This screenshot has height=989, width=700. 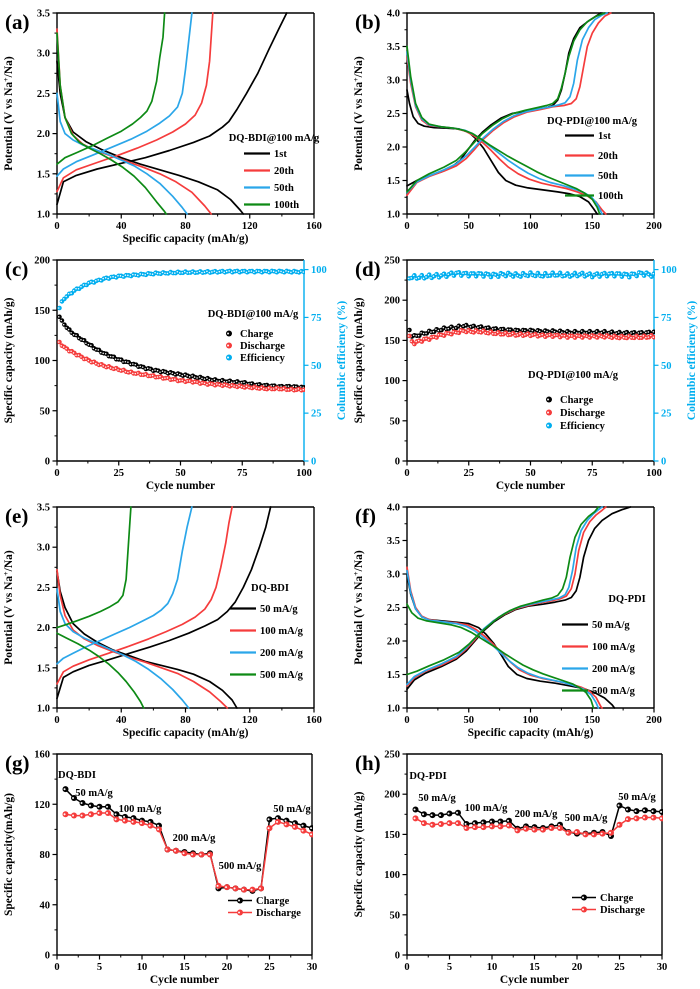 What do you see at coordinates (313, 462) in the screenshot?
I see `y2-tick-label: 0` at bounding box center [313, 462].